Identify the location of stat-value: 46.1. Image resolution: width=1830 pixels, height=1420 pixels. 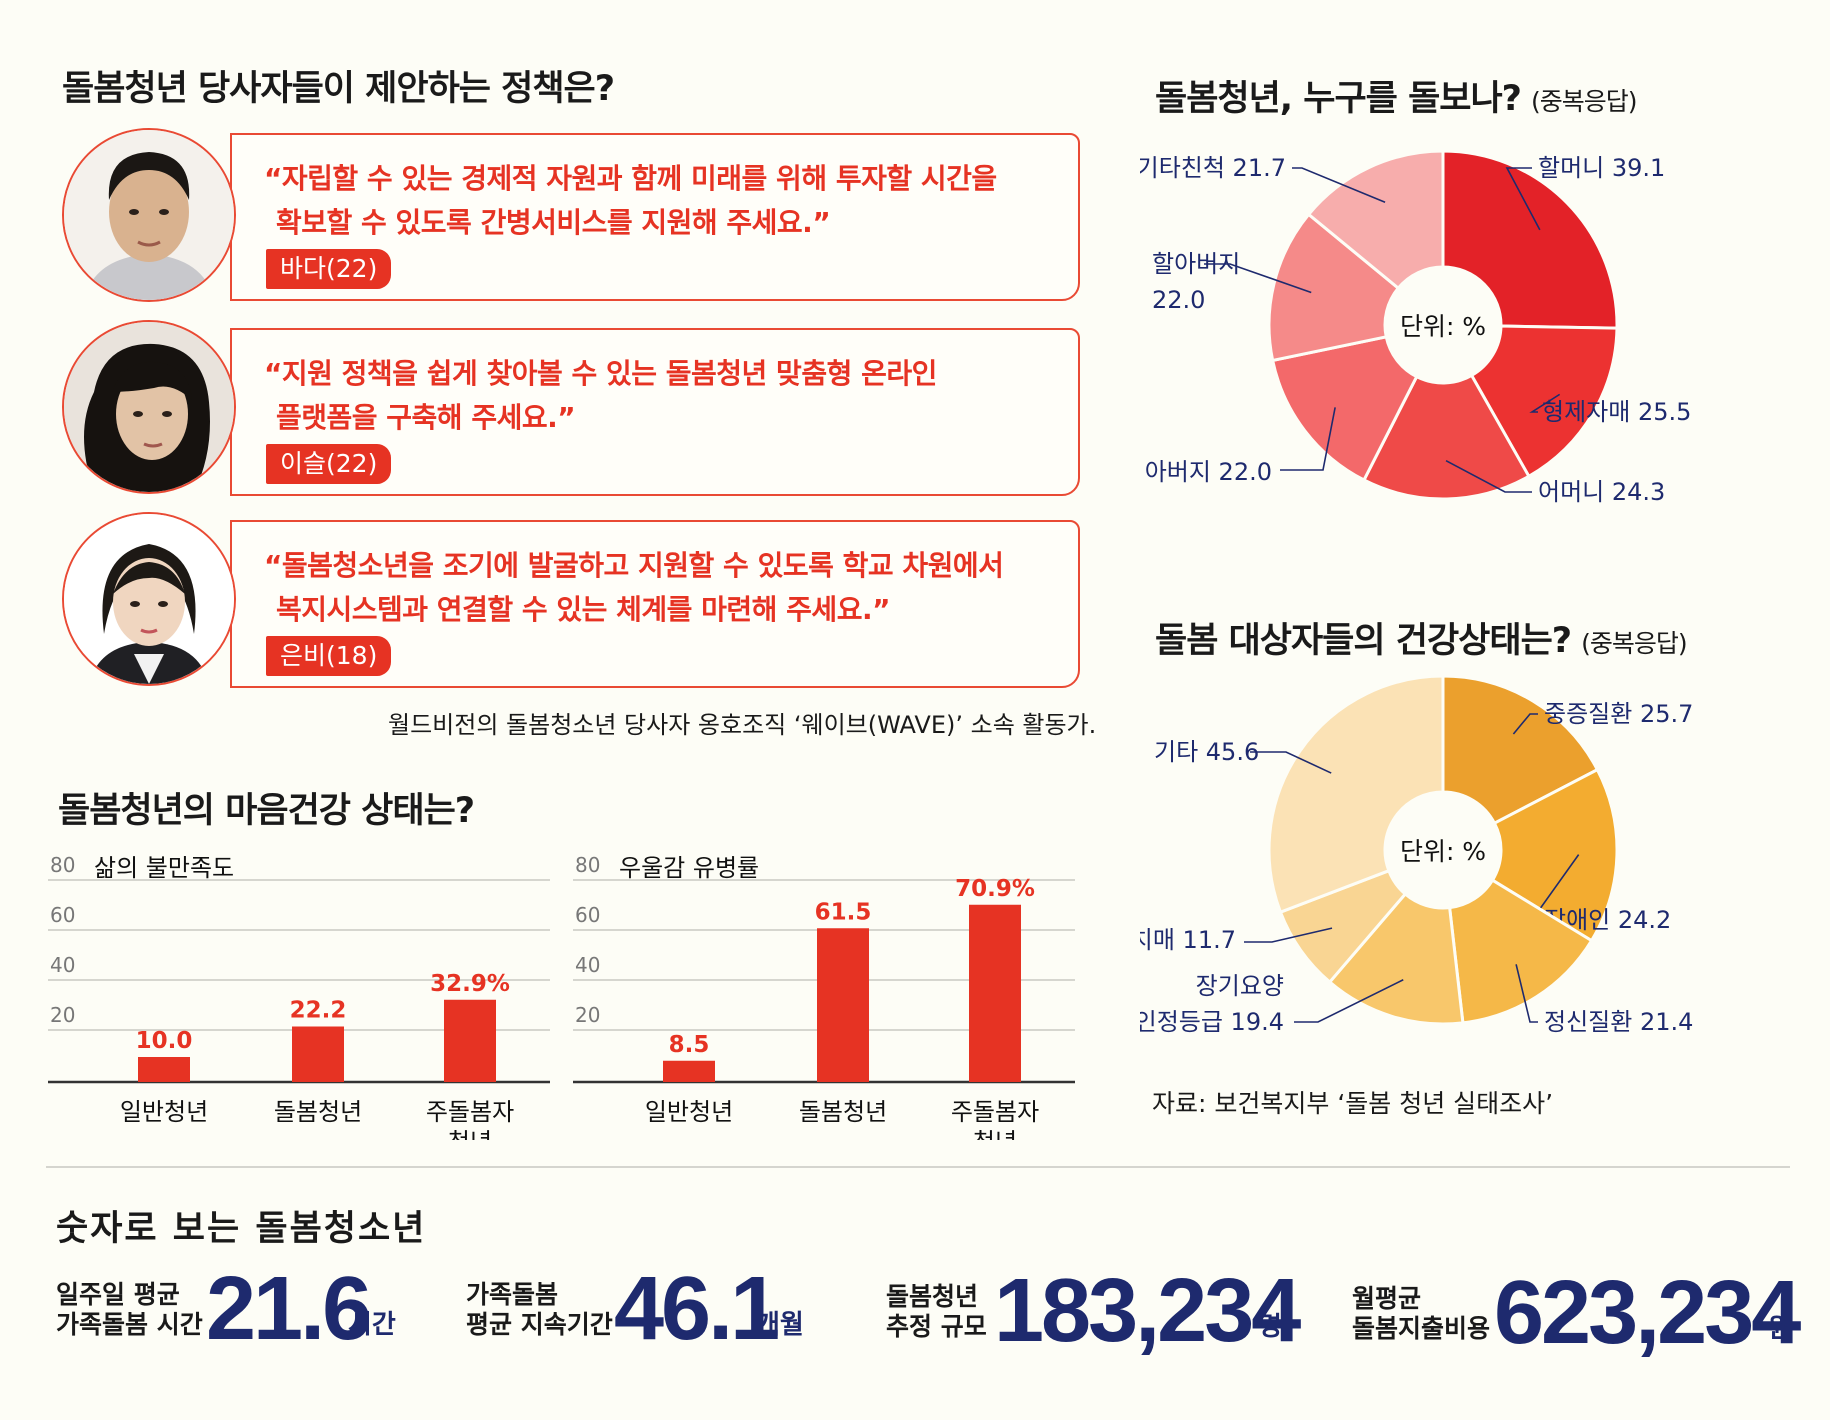
(697, 1309).